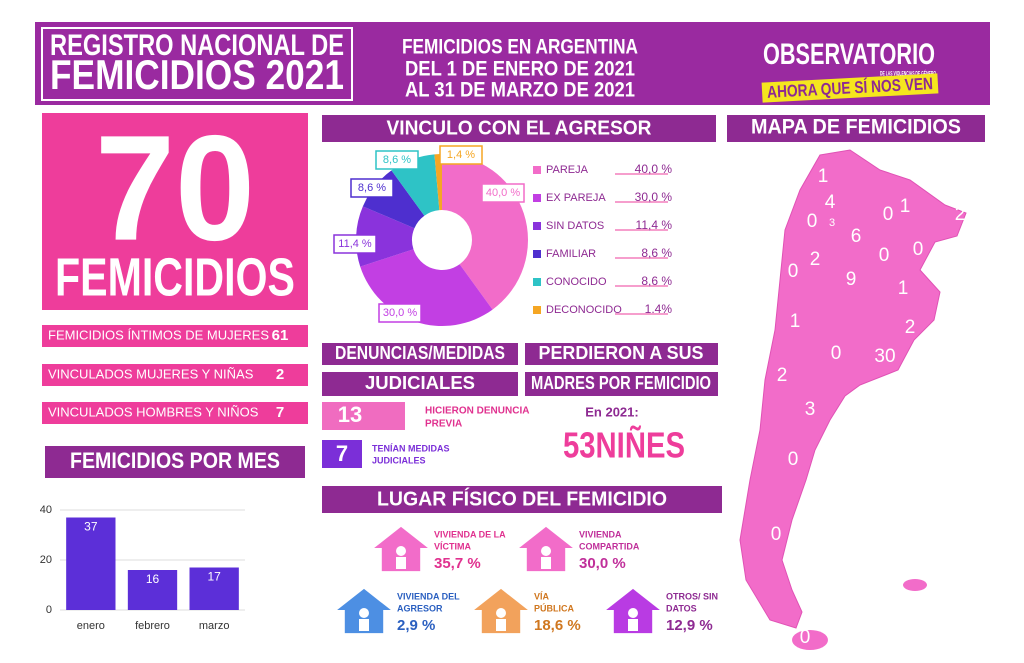 This screenshot has height=663, width=1024. Describe the element at coordinates (571, 254) in the screenshot. I see `legend-label: FAMILIAR` at that location.